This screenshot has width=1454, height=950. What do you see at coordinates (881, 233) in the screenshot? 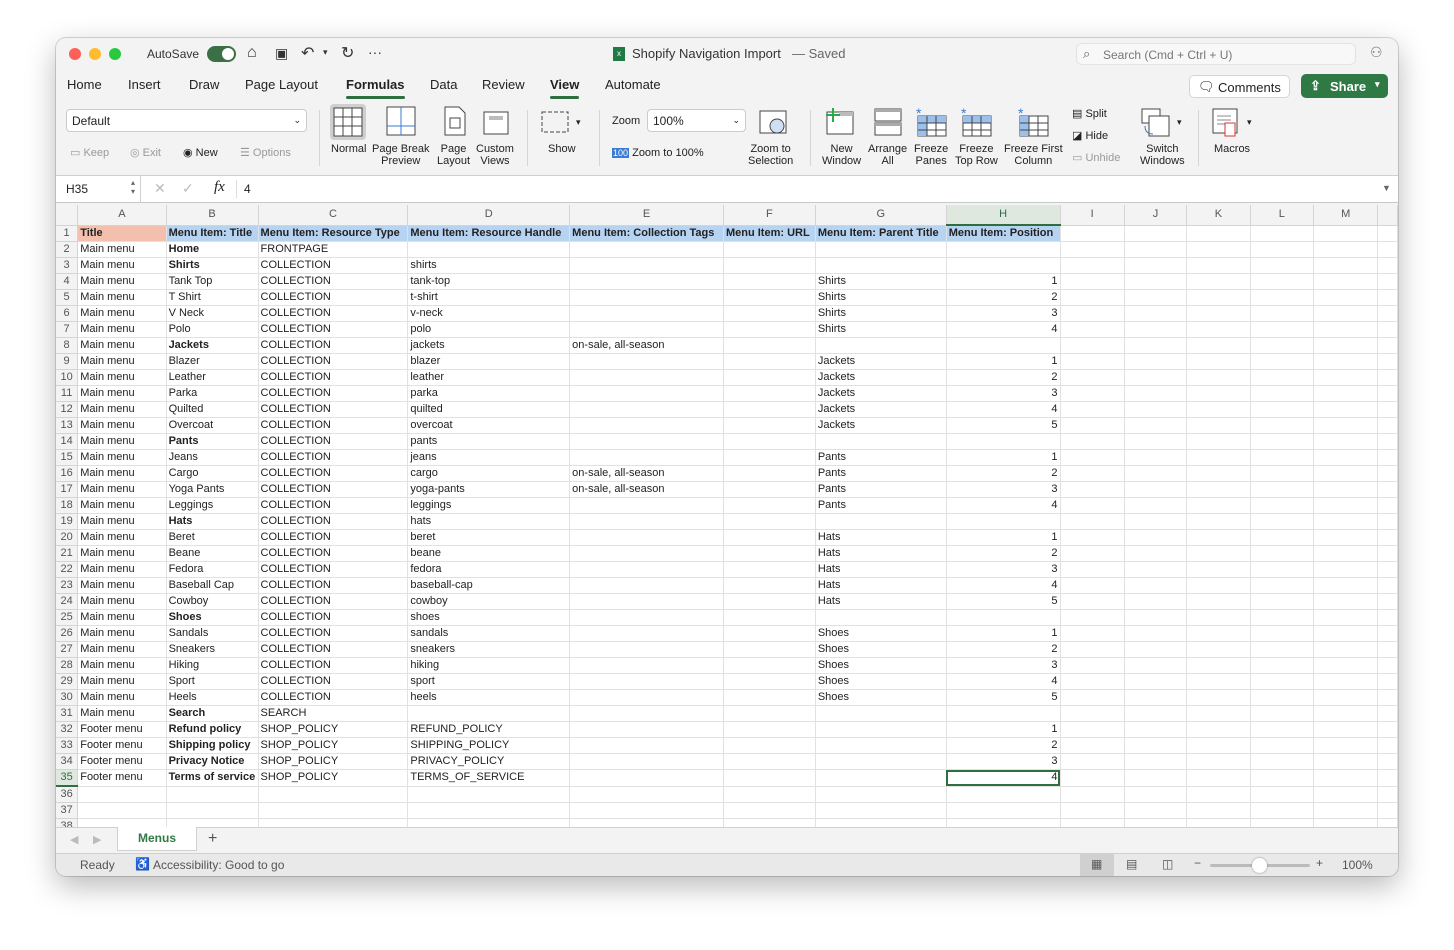
I see `cell-g1: Menu Item: Parent Title` at bounding box center [881, 233].